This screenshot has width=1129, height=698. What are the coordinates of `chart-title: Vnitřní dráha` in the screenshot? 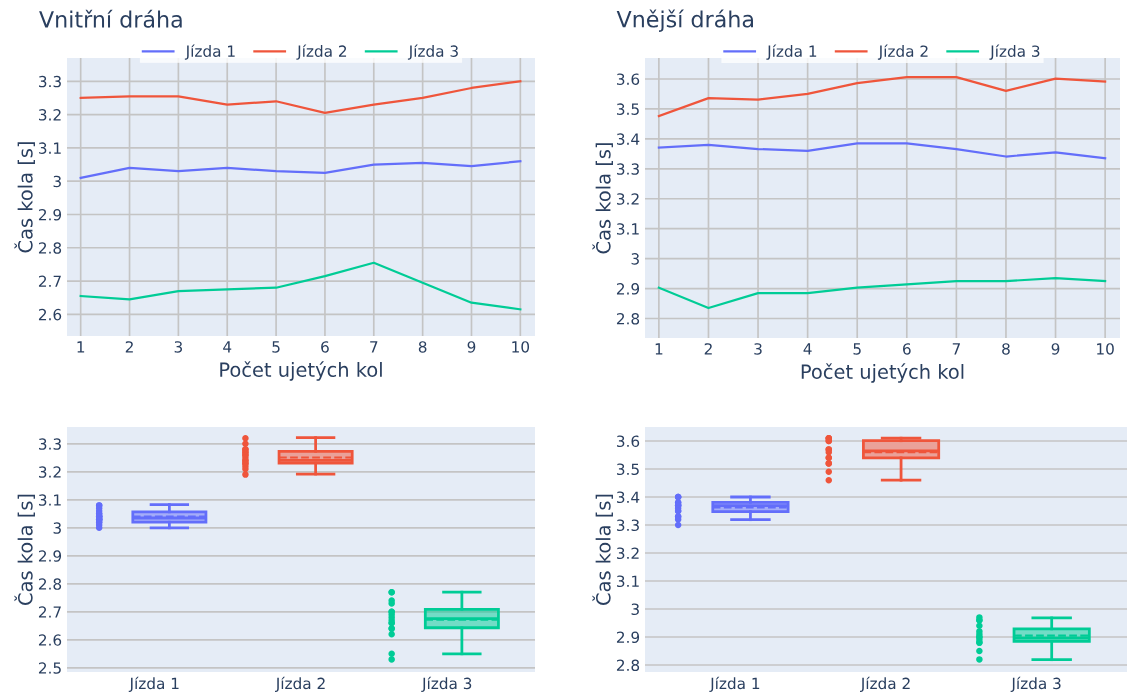 It's located at (110, 18).